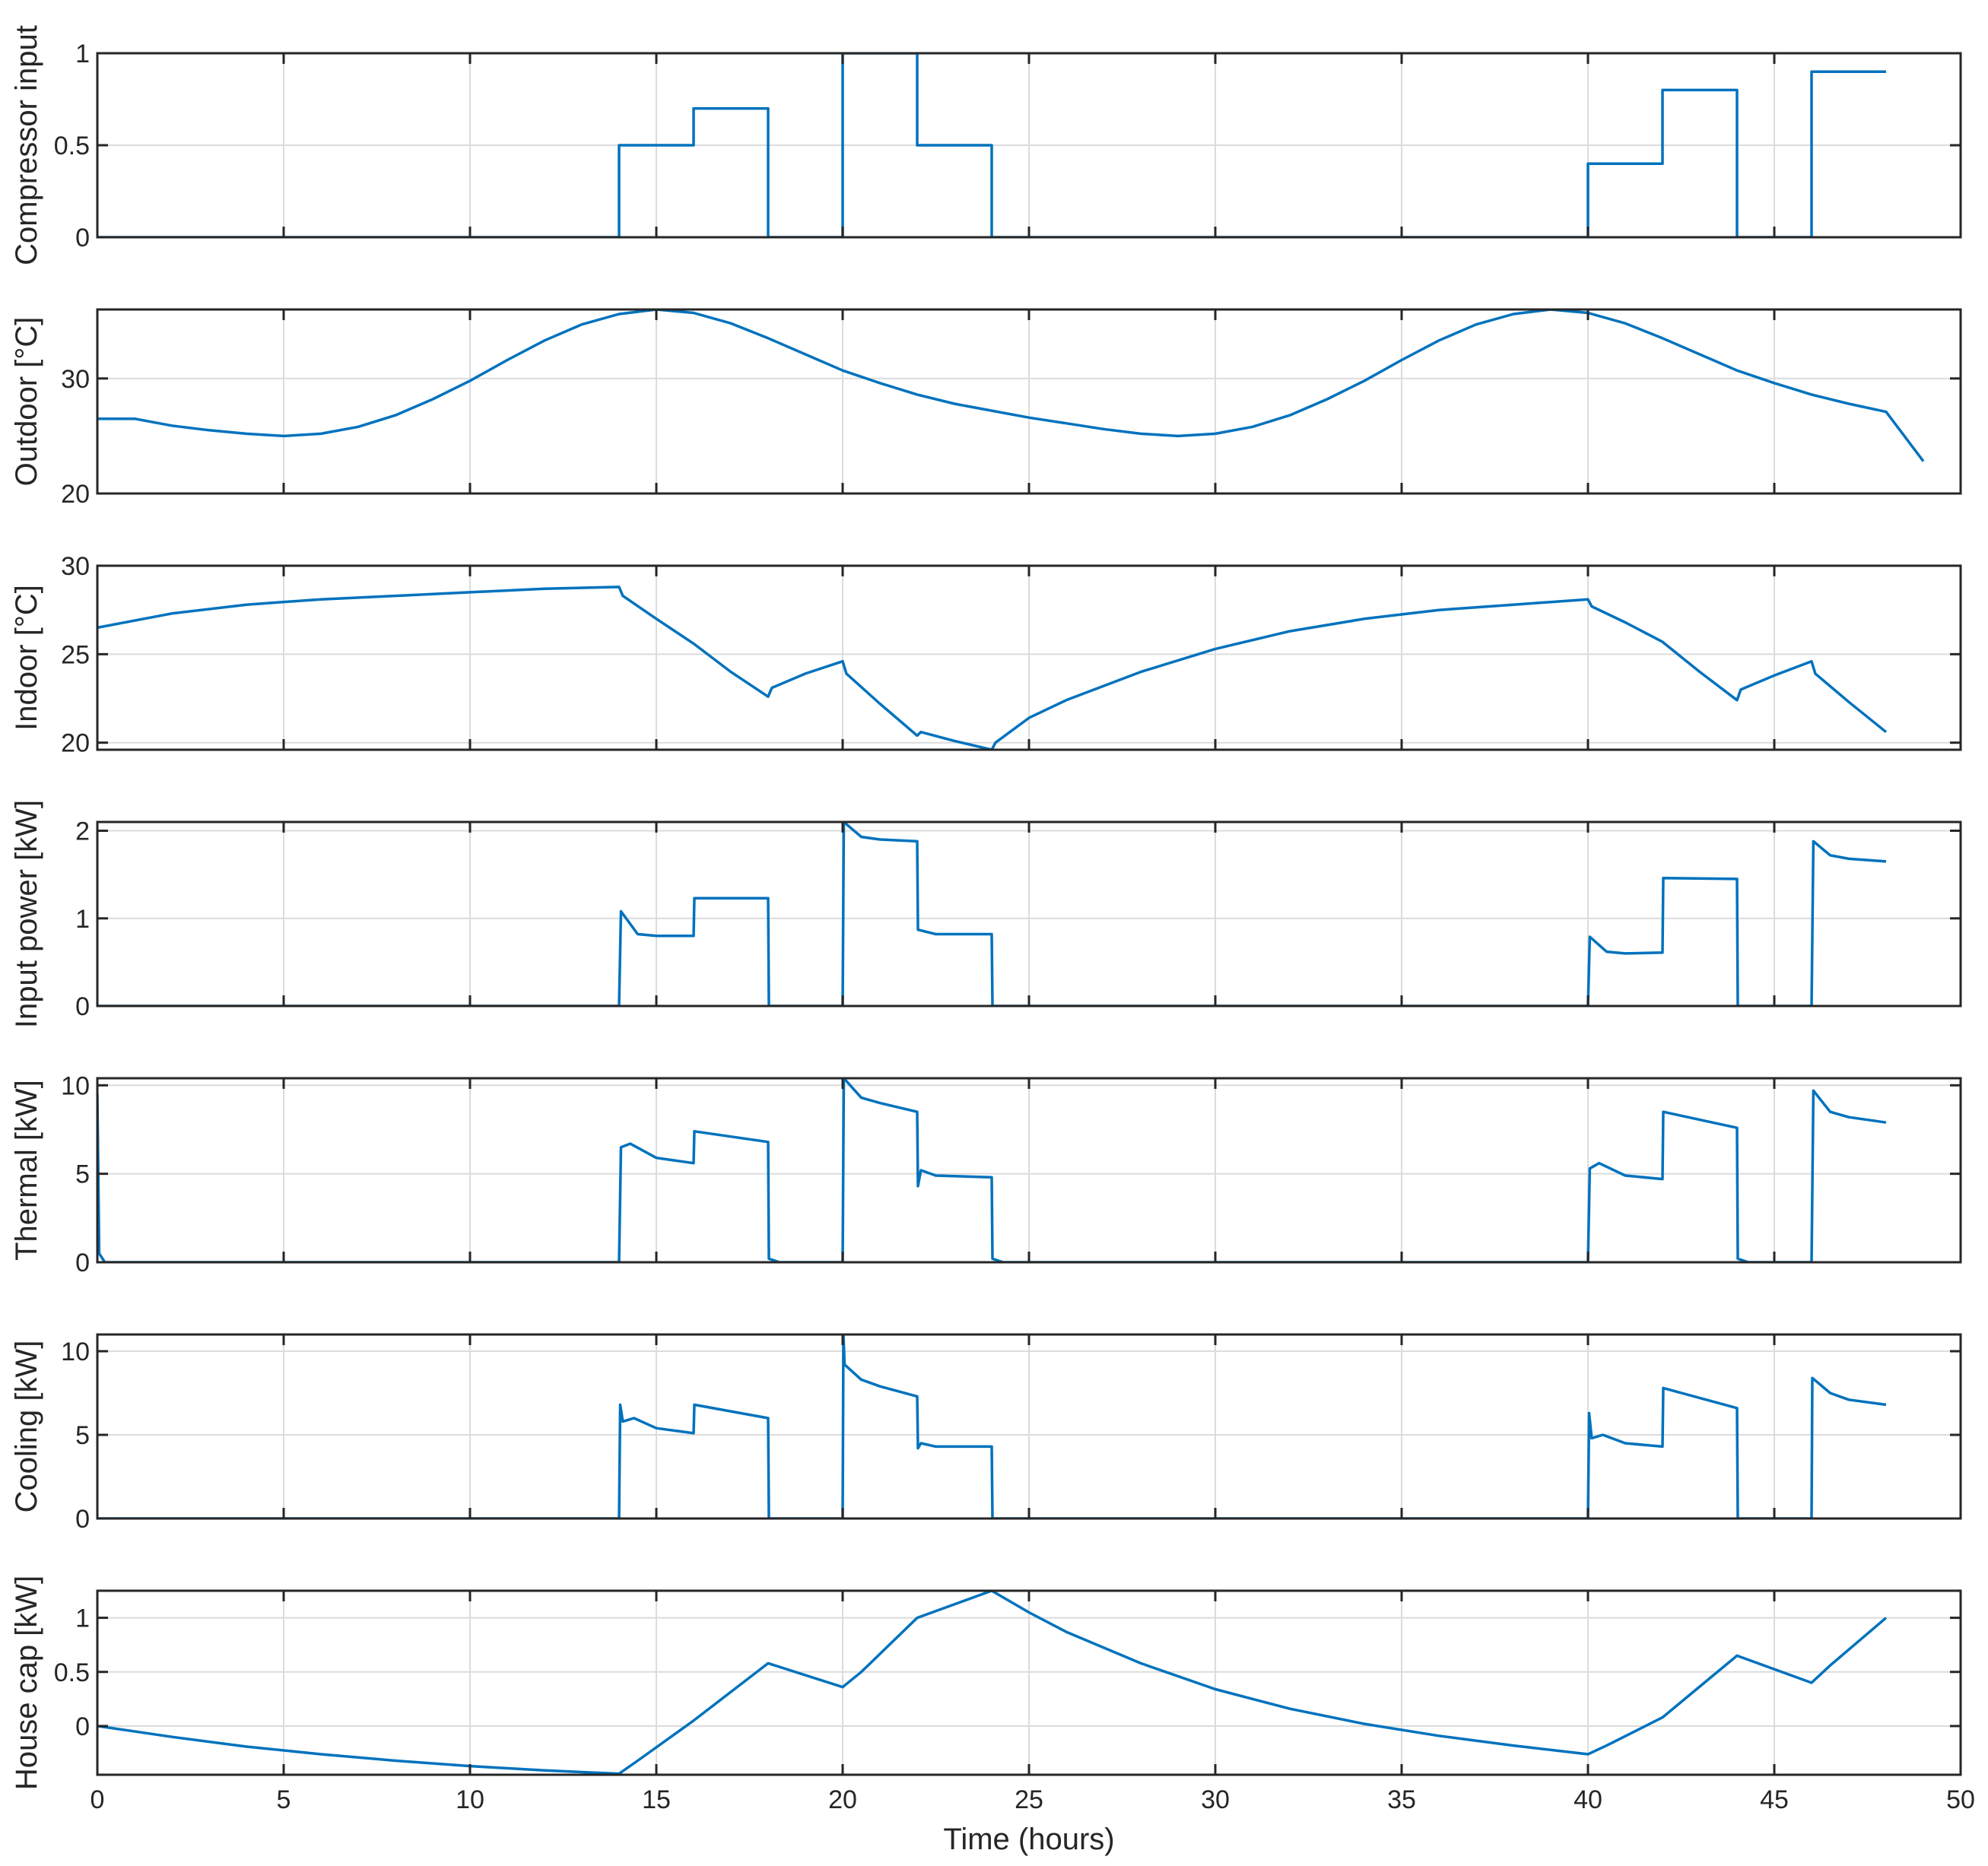  I want to click on y-axis-label: Compressor input, so click(26, 145).